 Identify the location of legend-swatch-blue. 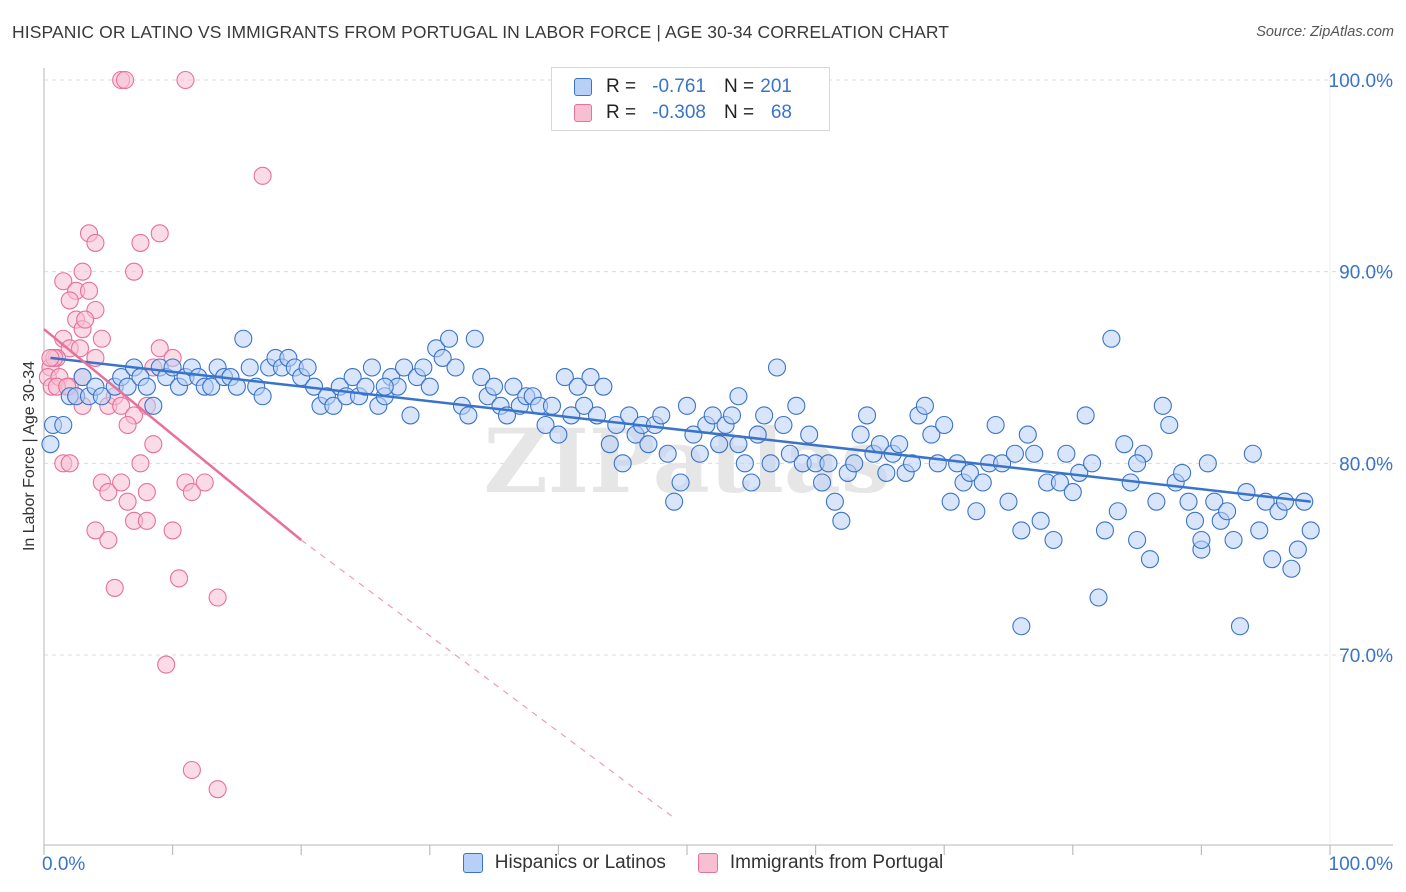
(583, 87).